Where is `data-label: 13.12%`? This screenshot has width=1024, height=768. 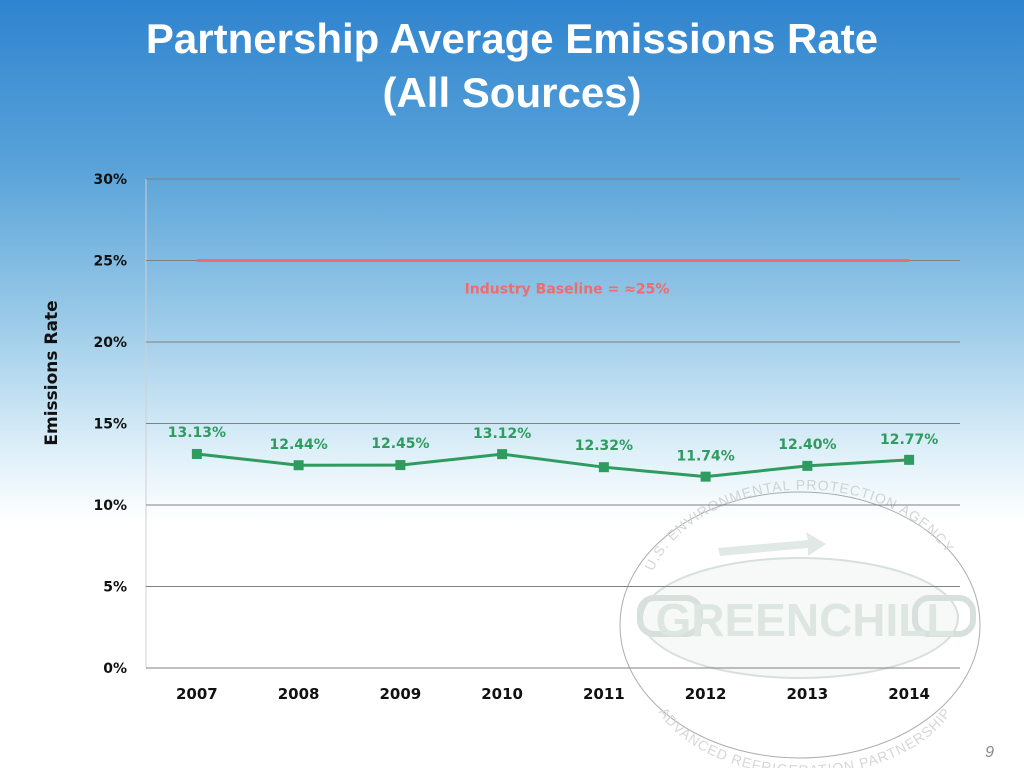 data-label: 13.12% is located at coordinates (502, 434).